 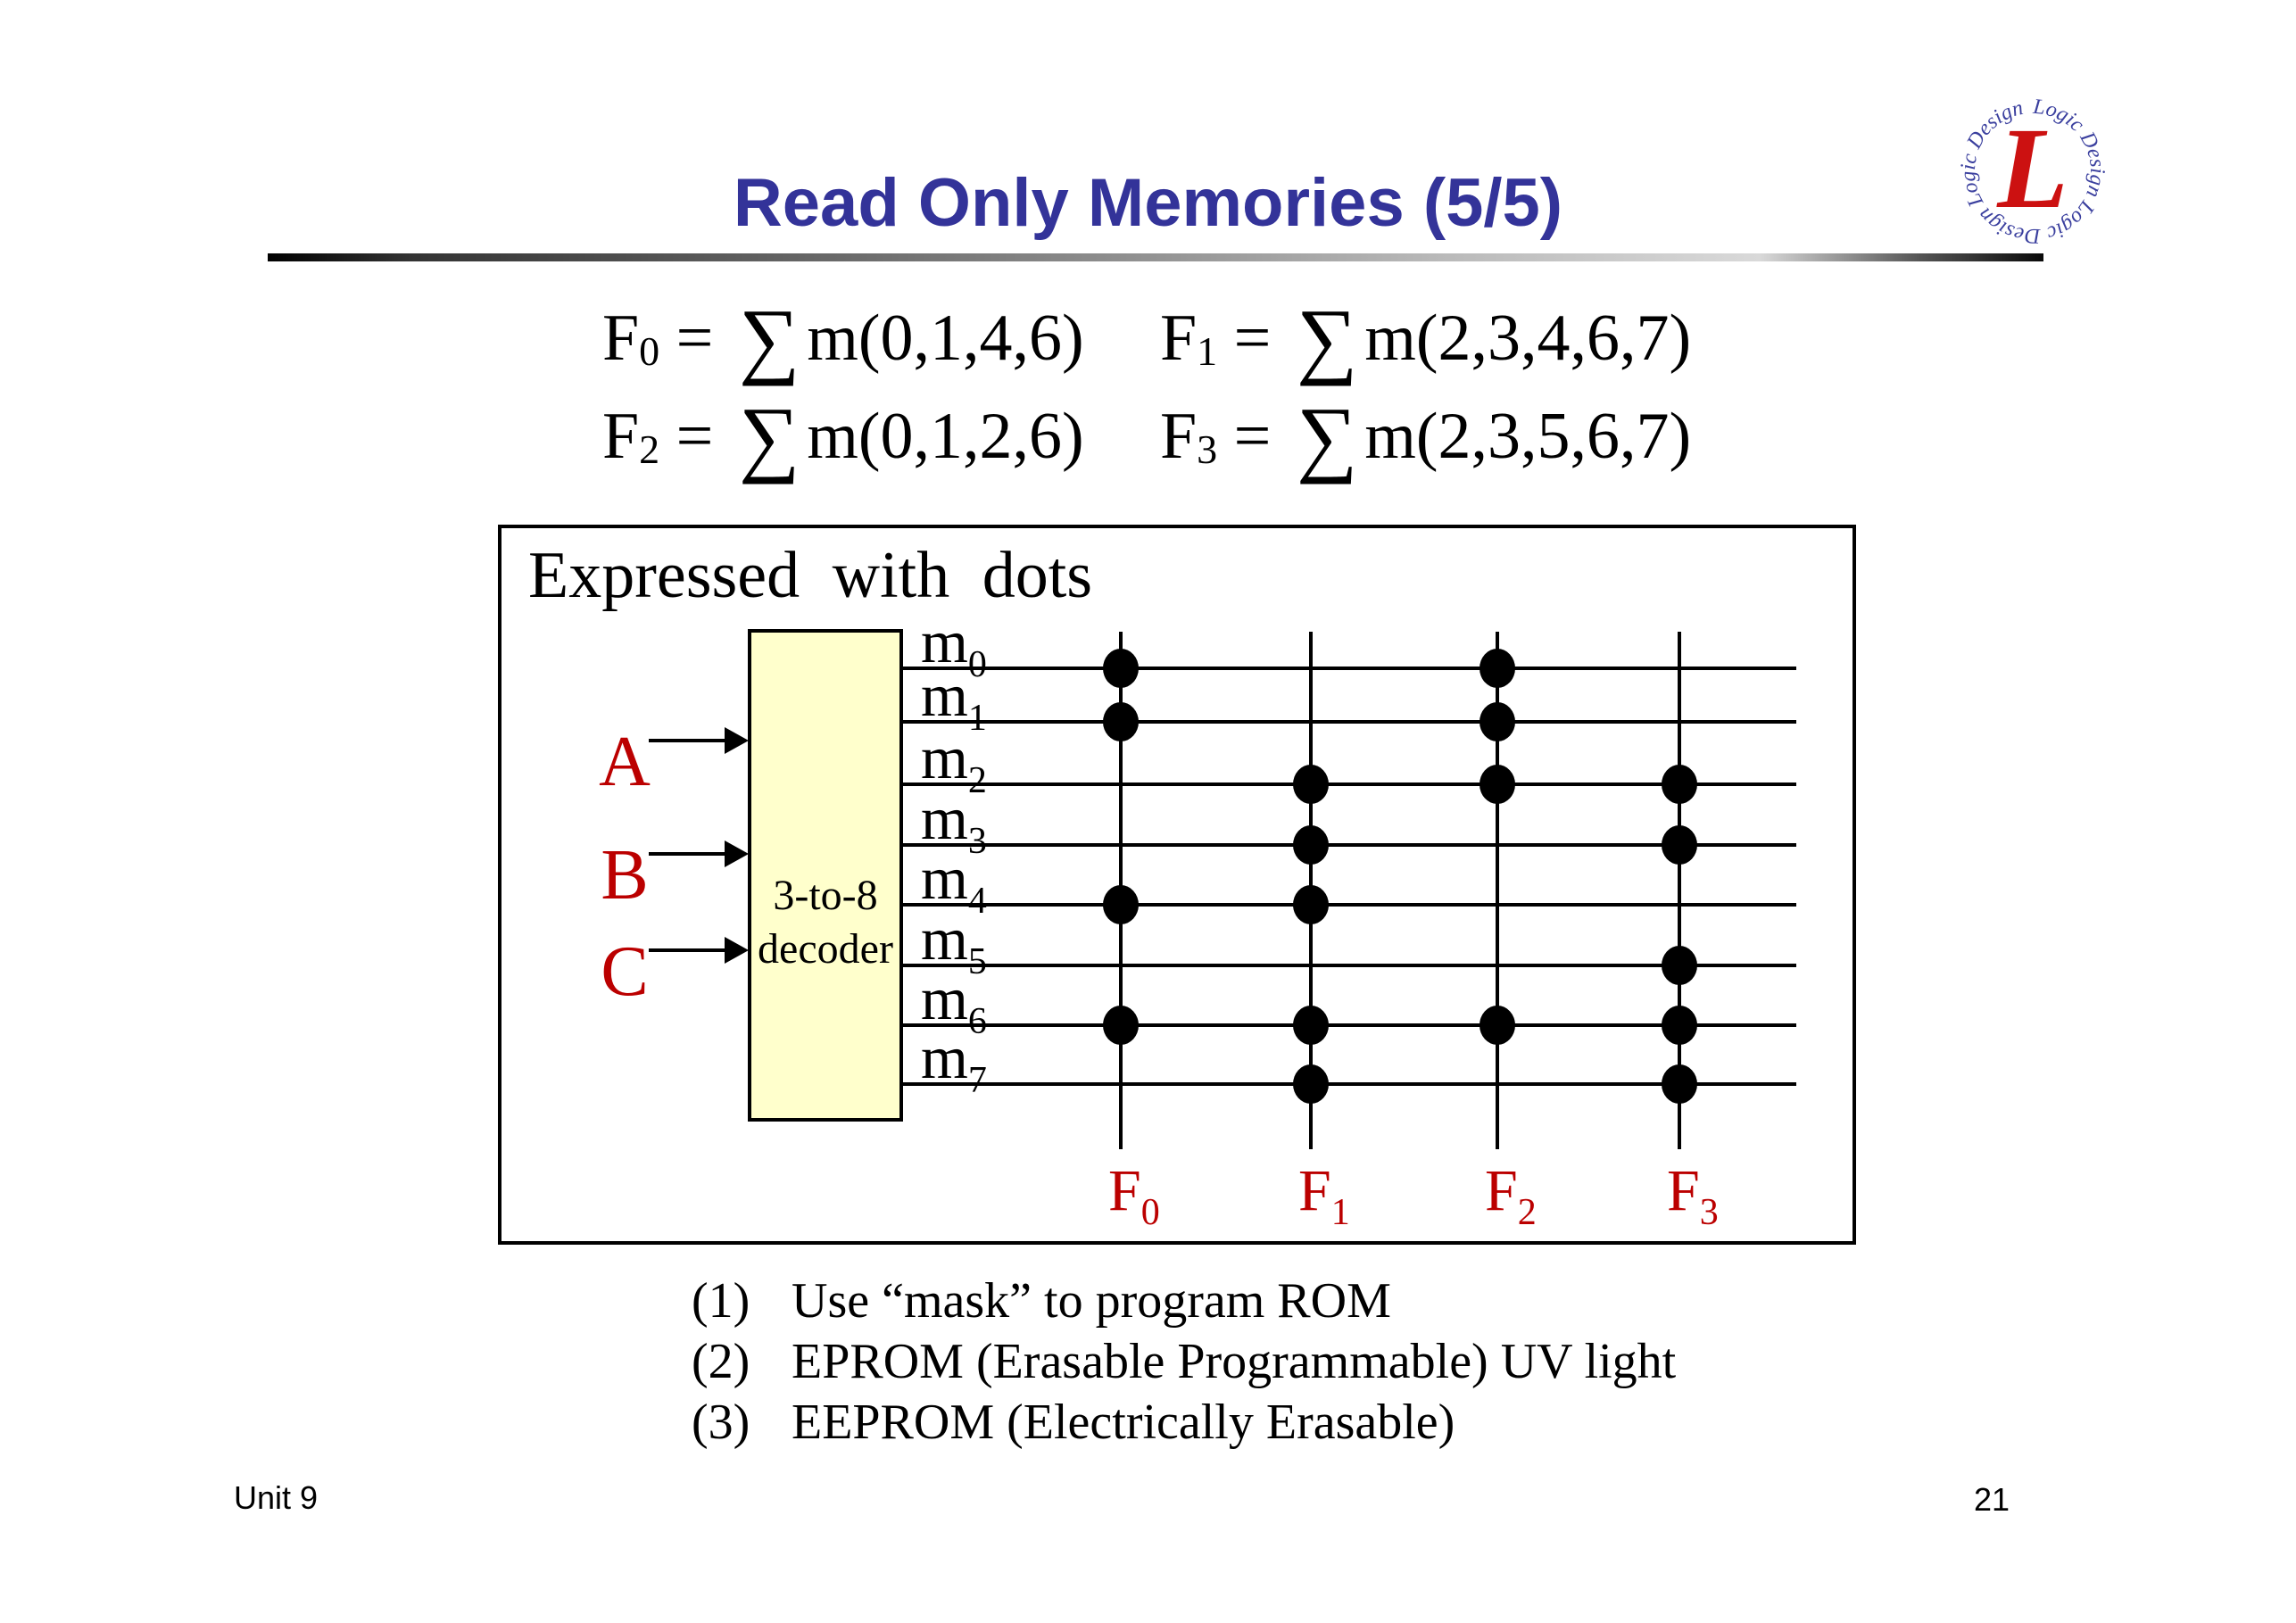 I want to click on input-label-b: B, so click(x=625, y=875).